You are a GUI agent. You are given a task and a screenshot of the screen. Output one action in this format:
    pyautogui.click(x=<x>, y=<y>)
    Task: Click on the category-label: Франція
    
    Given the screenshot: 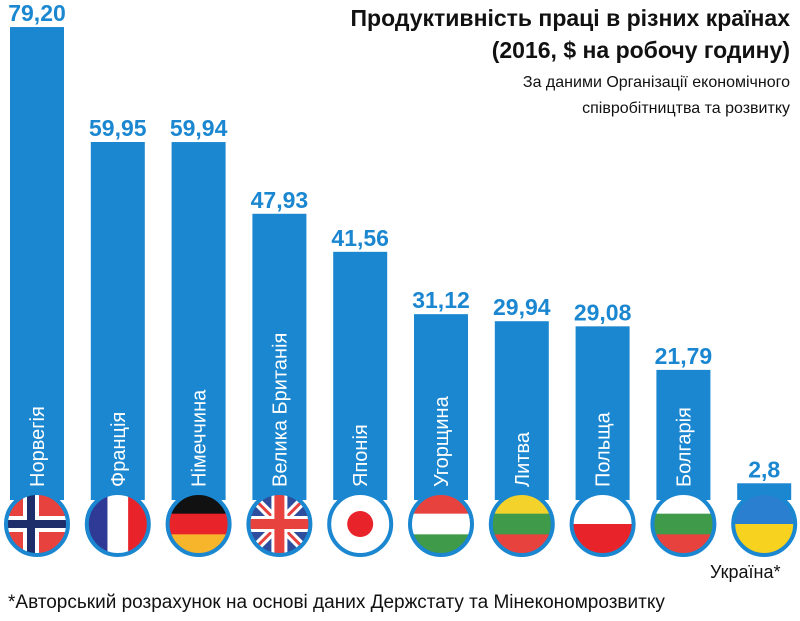 What is the action you would take?
    pyautogui.click(x=119, y=449)
    